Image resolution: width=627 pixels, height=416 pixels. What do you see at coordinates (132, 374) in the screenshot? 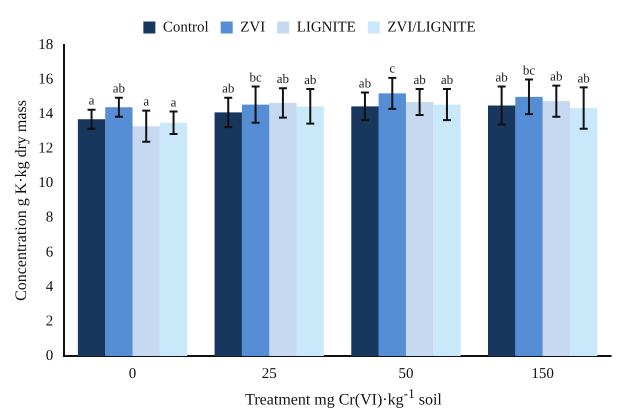
I see `x-tick-label: 0` at bounding box center [132, 374].